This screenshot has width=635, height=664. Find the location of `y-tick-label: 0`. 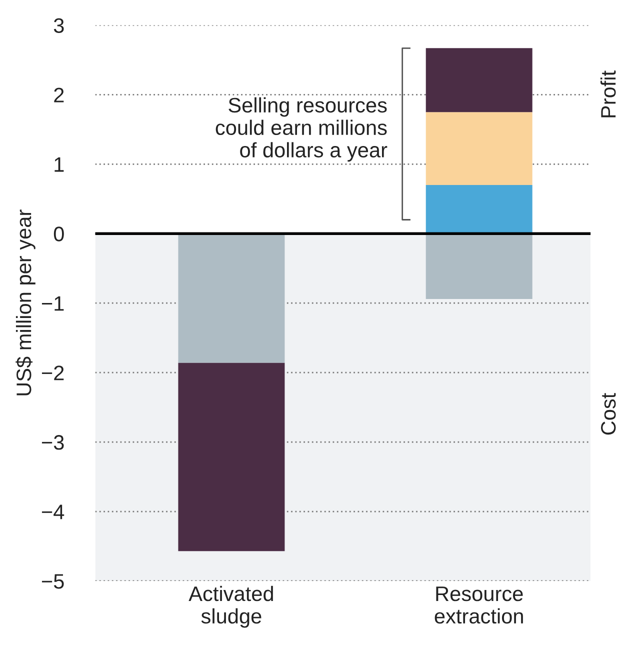

y-tick-label: 0 is located at coordinates (59, 234).